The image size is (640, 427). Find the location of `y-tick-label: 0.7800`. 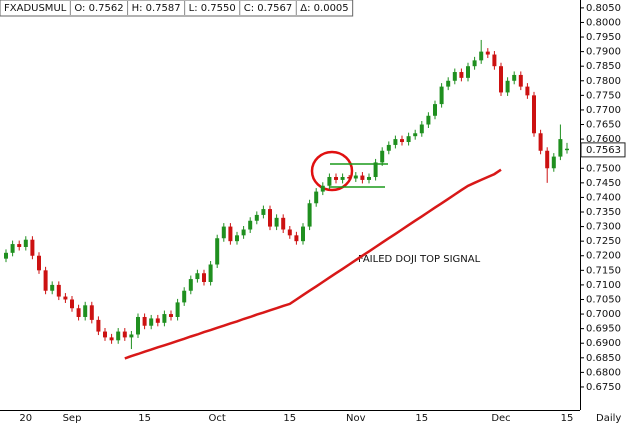

y-tick-label: 0.7800 is located at coordinates (603, 81).